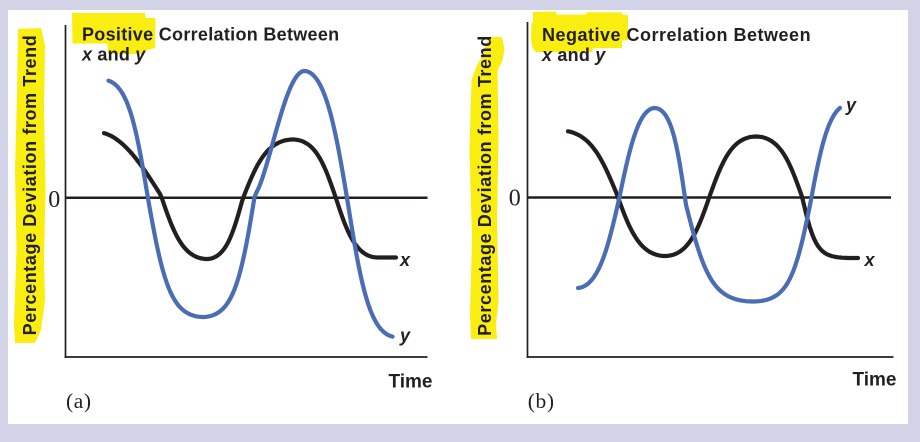  Describe the element at coordinates (79, 401) in the screenshot. I see `svg-text: (a)` at that location.